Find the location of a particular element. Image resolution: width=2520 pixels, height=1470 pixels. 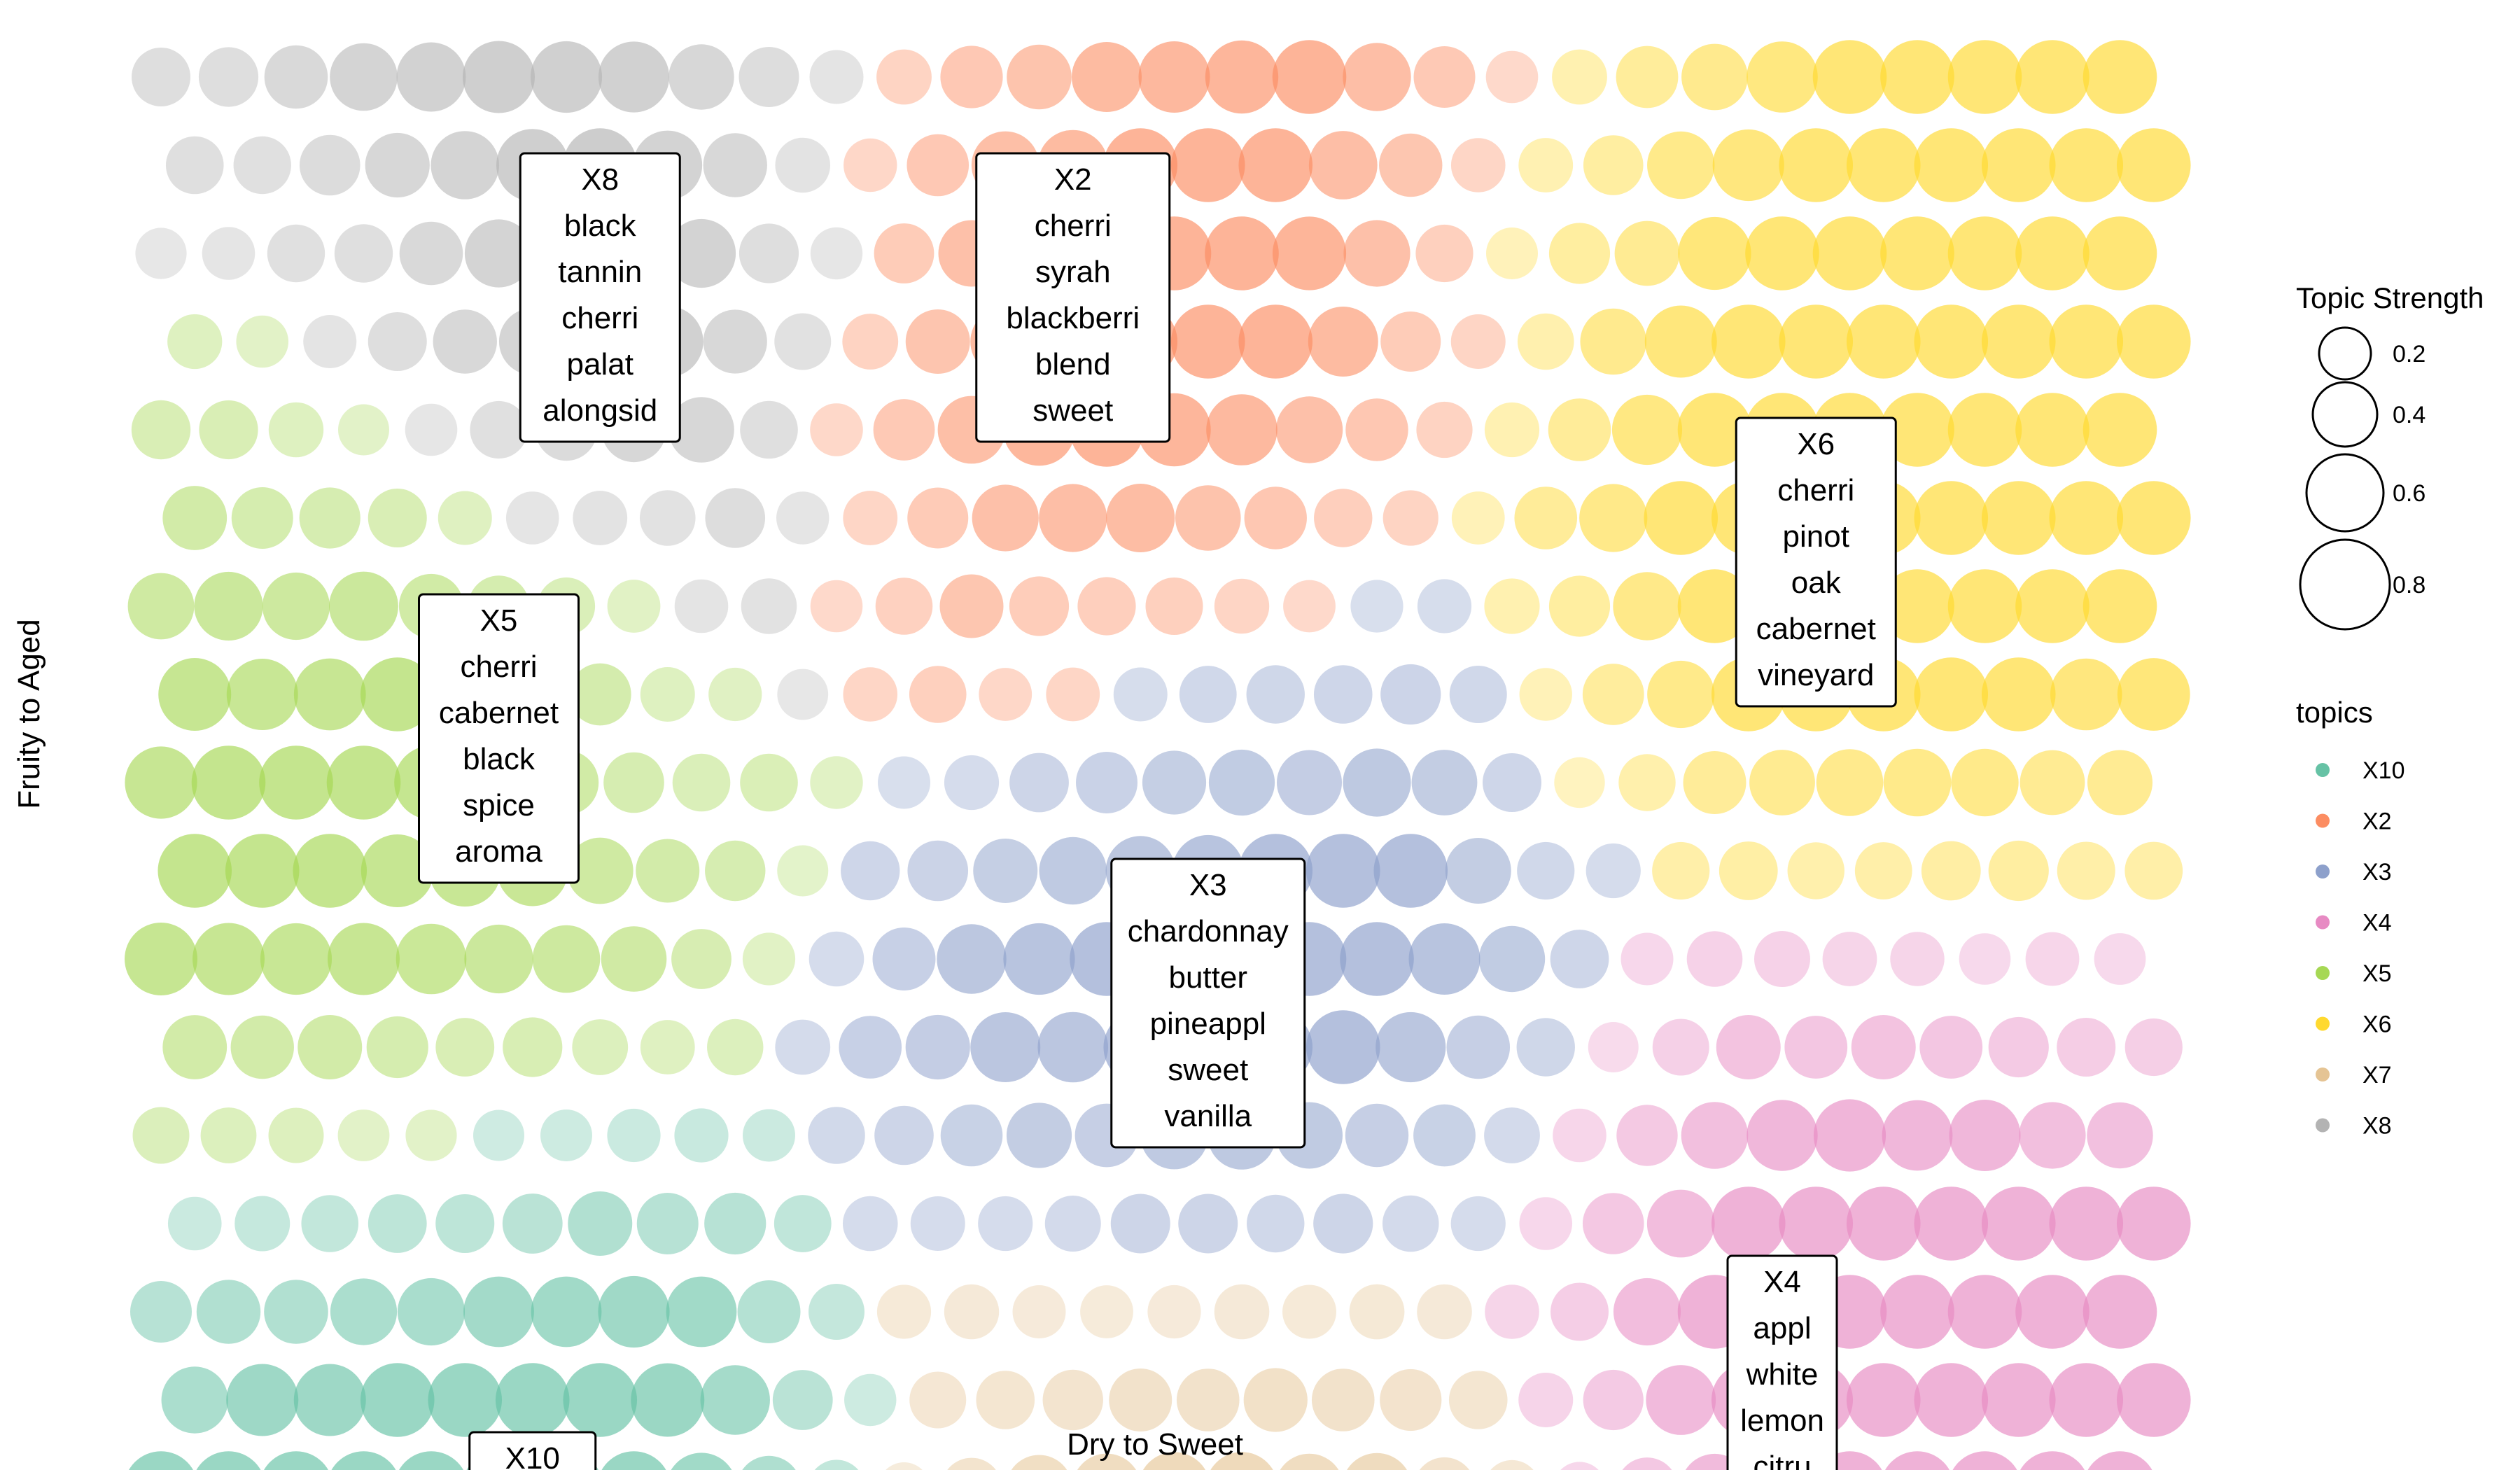

topic-label-term: blackberri is located at coordinates (1073, 318).